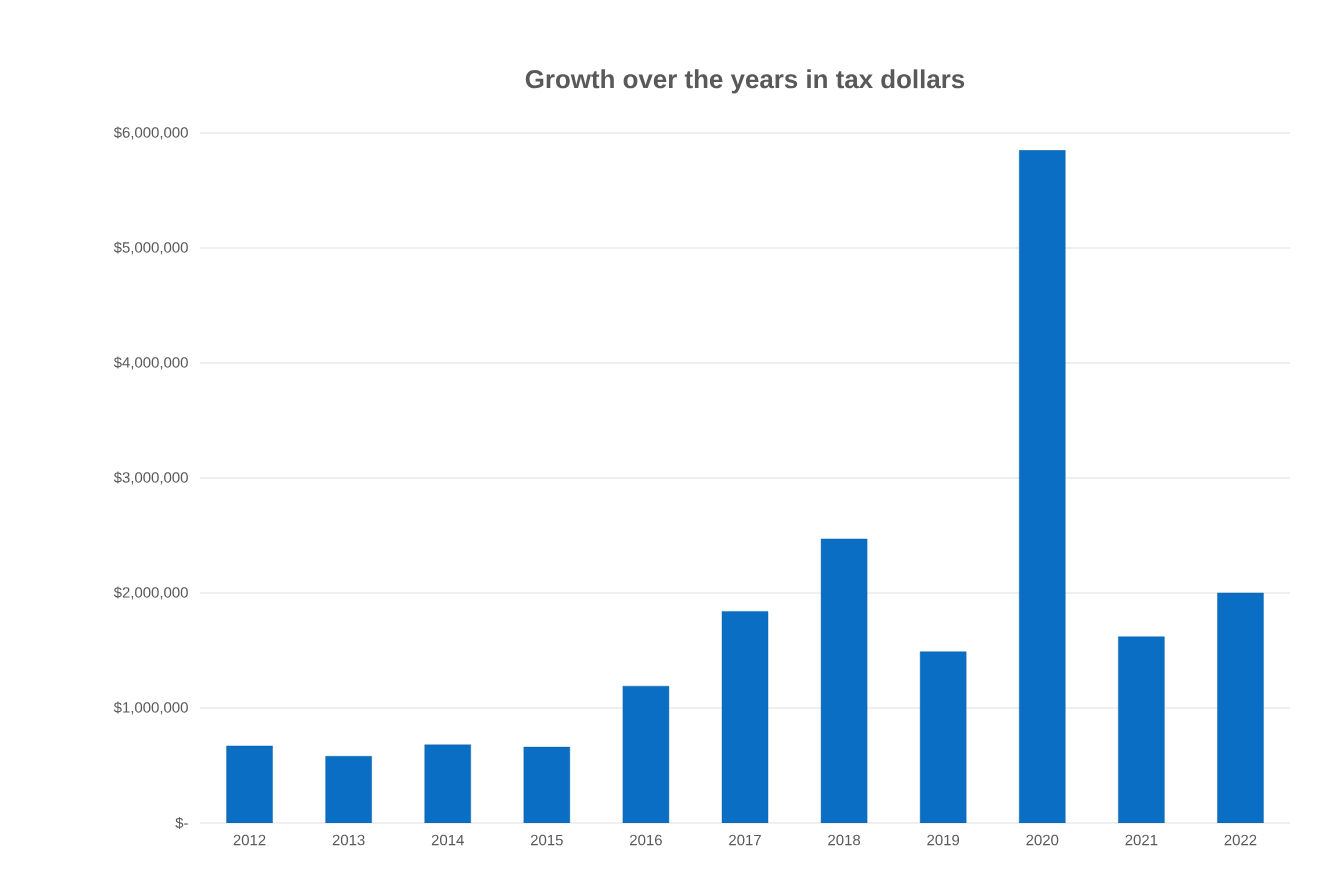 The width and height of the screenshot is (1338, 893). I want to click on x-tick-label: 2022, so click(1240, 840).